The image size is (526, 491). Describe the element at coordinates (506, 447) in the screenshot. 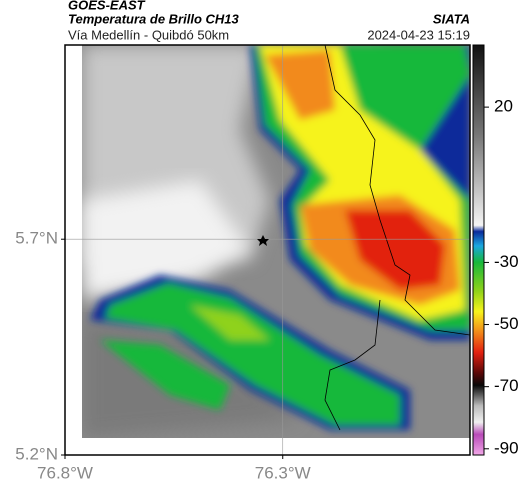

I see `colorbar-tick-label: -90` at that location.